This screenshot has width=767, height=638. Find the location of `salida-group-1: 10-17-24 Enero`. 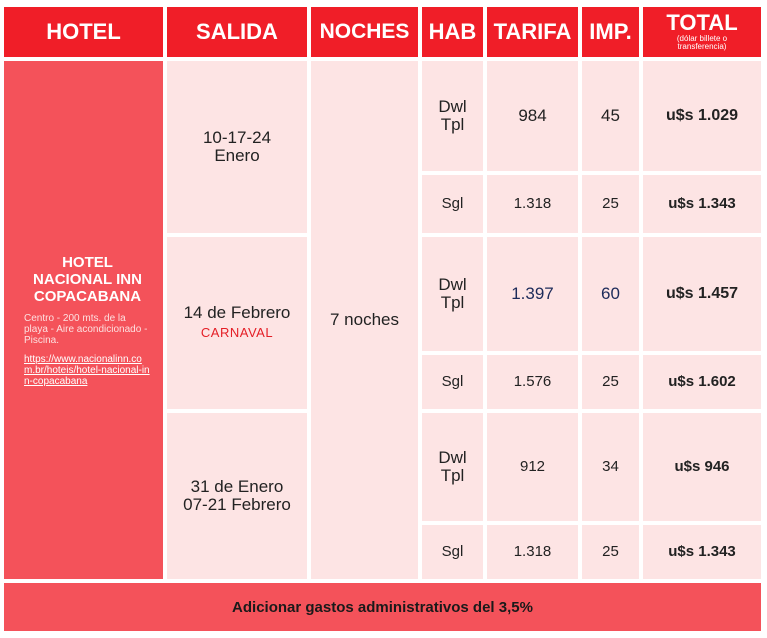

salida-group-1: 10-17-24 Enero is located at coordinates (237, 147).